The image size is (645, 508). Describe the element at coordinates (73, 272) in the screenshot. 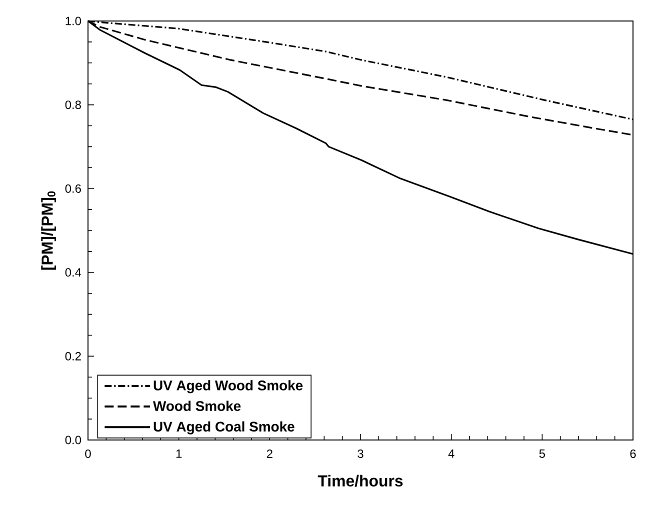

I see `y-tick-label: 0.4` at that location.